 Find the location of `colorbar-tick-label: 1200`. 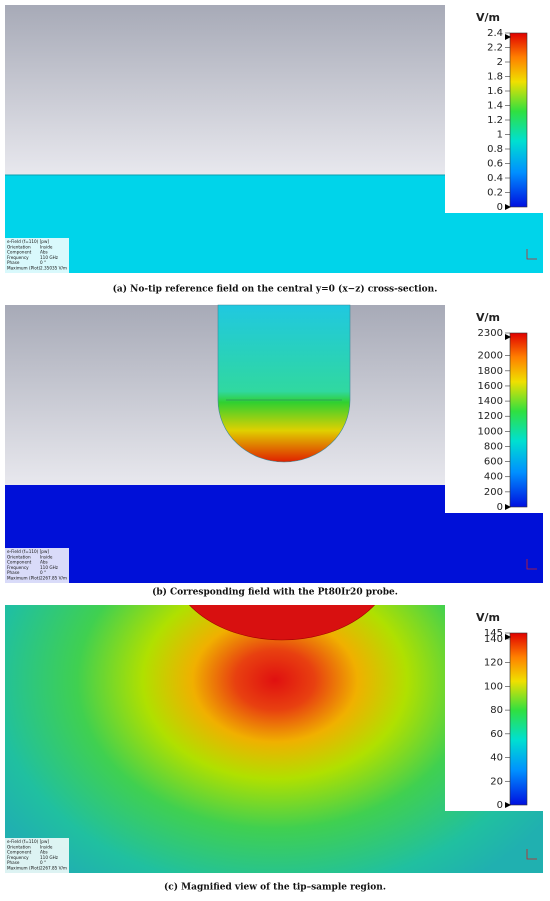

colorbar-tick-label: 1200 is located at coordinates (490, 416).